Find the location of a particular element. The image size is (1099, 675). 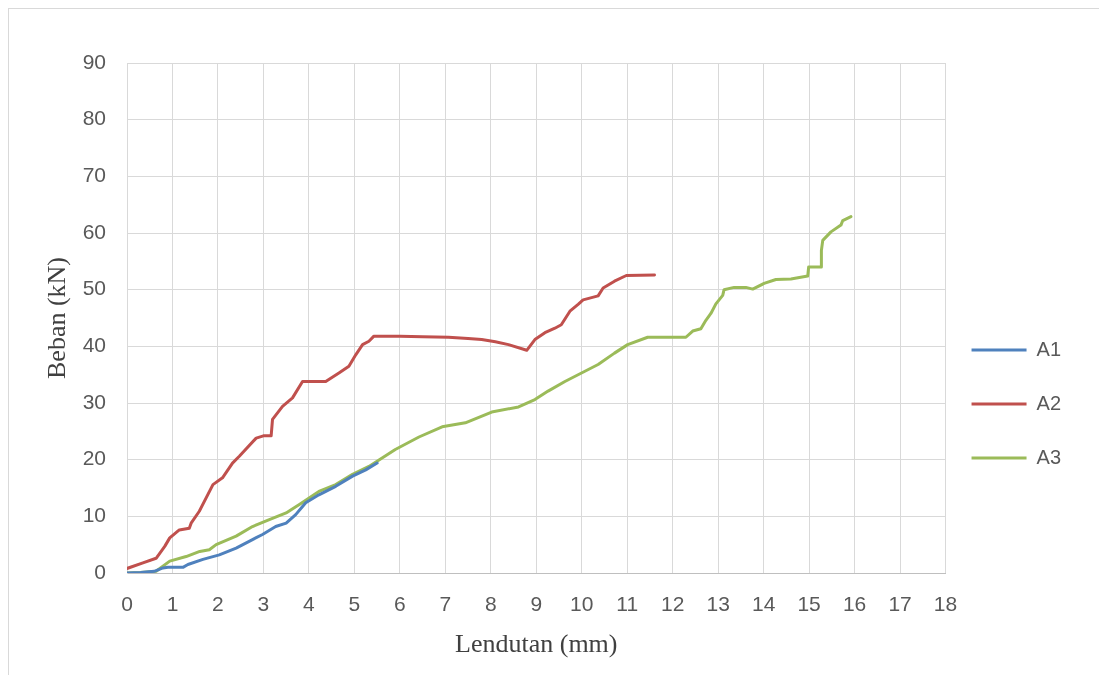

x-tick-label: 14 is located at coordinates (763, 604).